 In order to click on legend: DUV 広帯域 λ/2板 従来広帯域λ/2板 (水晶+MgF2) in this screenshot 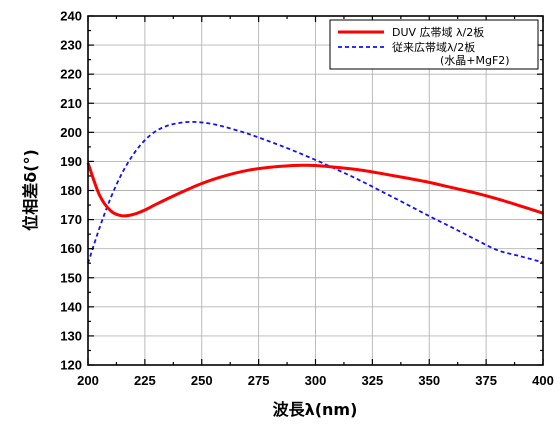, I will do `click(434, 44)`.